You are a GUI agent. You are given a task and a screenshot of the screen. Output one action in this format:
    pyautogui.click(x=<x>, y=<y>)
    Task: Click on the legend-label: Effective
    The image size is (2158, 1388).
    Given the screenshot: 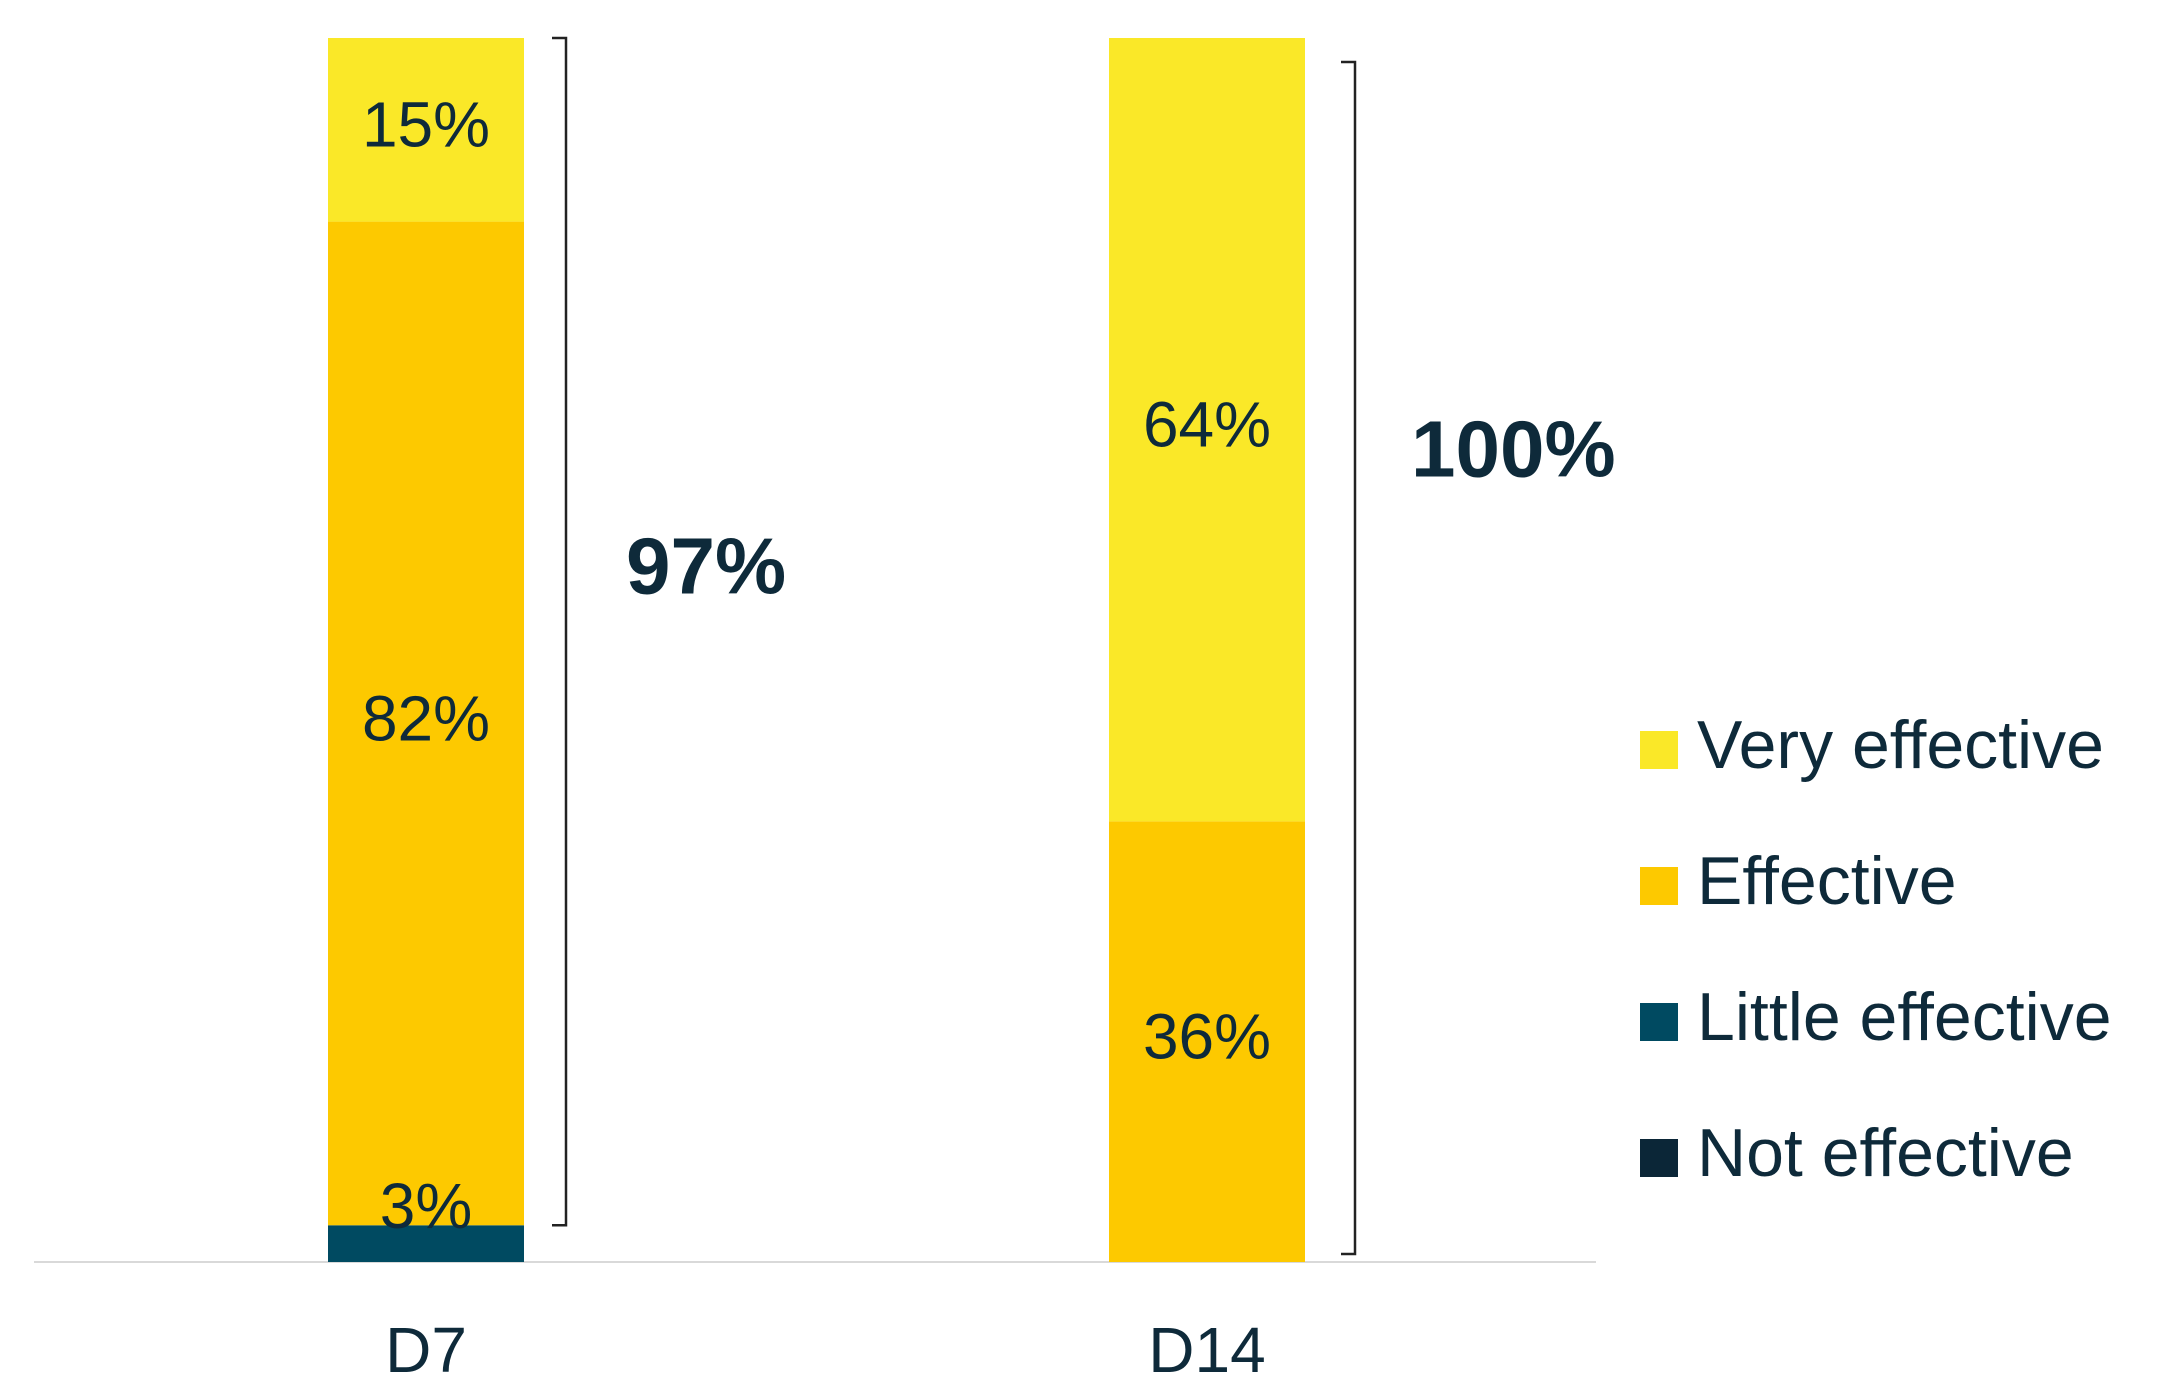 What is the action you would take?
    pyautogui.click(x=1827, y=881)
    